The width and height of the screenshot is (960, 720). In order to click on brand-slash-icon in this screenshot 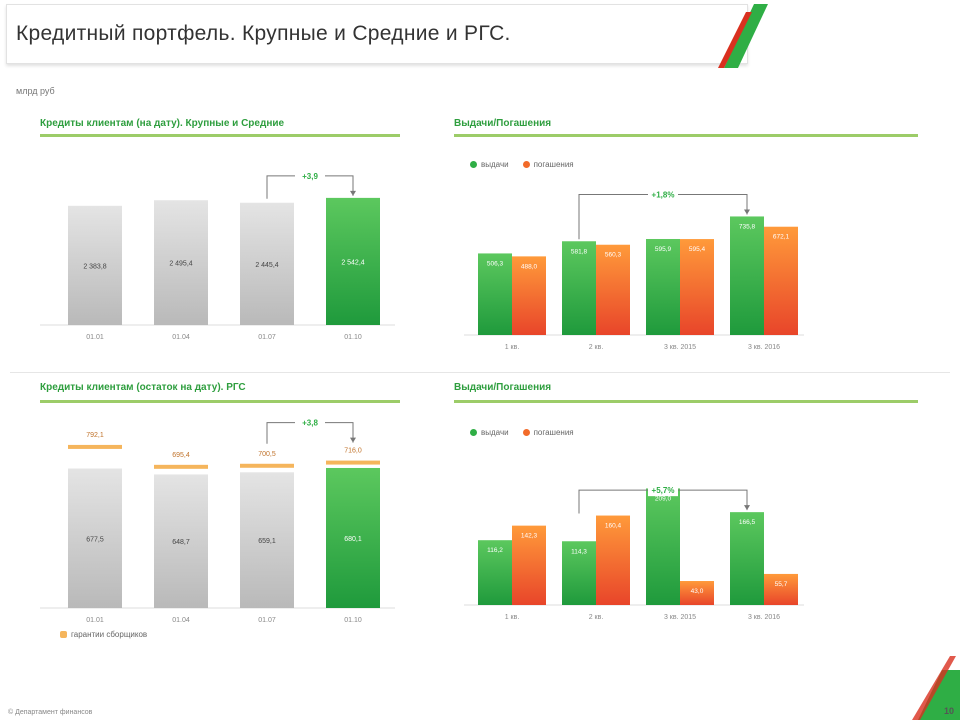, I will do `click(743, 36)`.